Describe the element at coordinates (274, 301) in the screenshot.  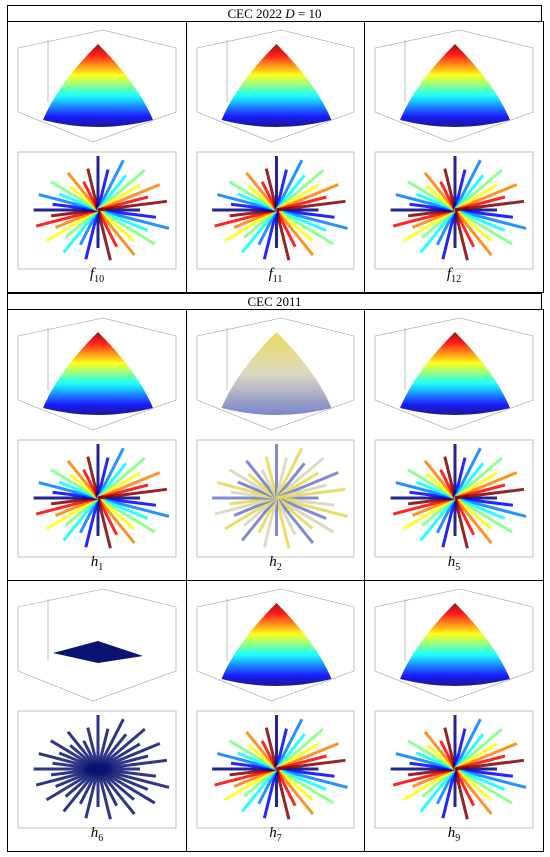
I see `section-title: CEC 2011` at that location.